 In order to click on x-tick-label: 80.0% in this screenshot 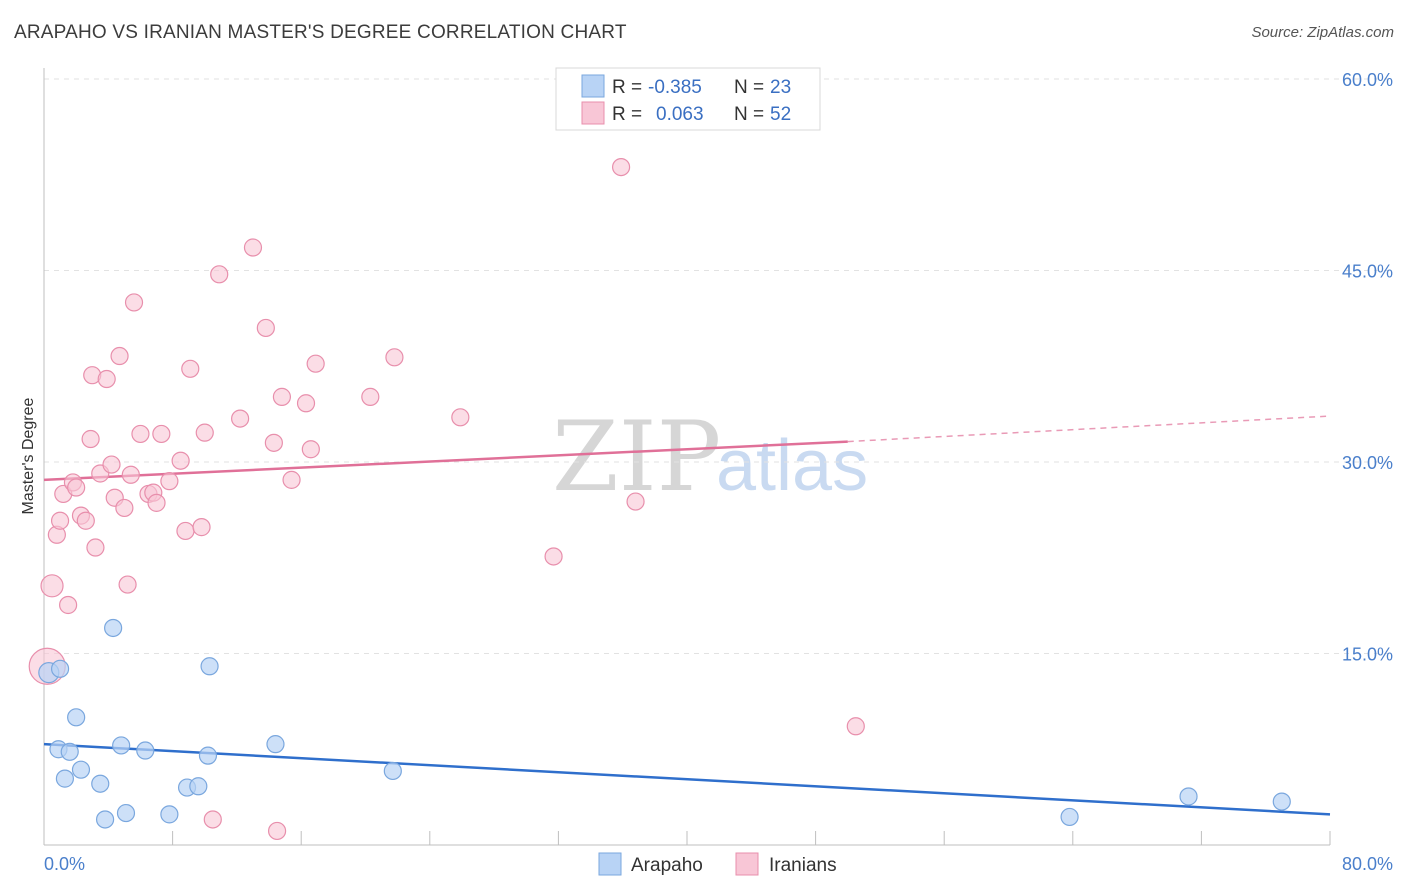, I will do `click(1367, 864)`.